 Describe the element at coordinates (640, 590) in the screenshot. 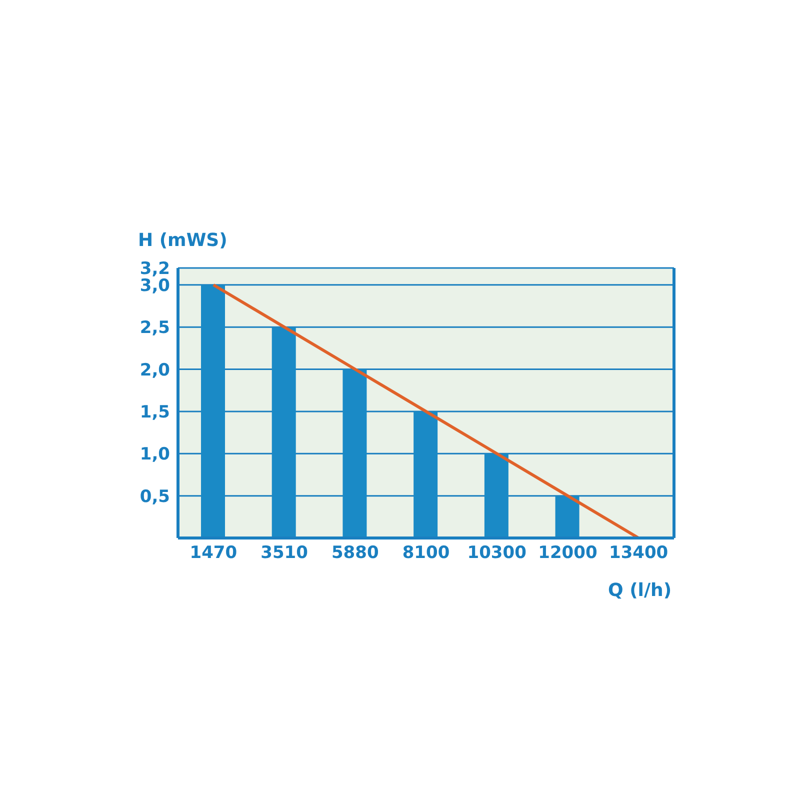

I see `x-axis-title: Q (l/h)` at that location.